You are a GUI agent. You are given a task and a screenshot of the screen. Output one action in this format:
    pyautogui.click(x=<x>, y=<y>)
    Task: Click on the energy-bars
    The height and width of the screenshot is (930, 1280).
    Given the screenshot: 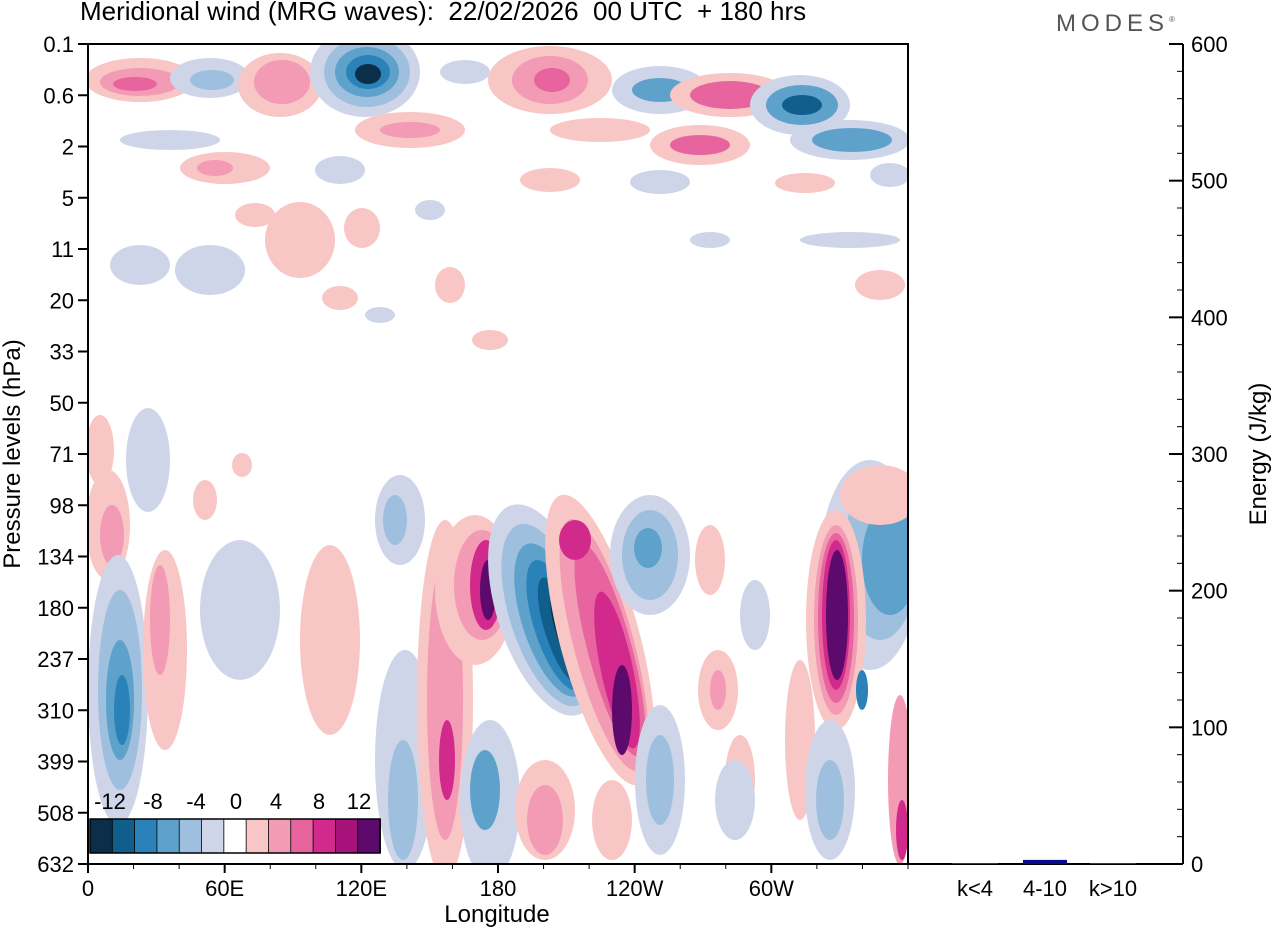 What is the action you would take?
    pyautogui.click(x=1044, y=861)
    